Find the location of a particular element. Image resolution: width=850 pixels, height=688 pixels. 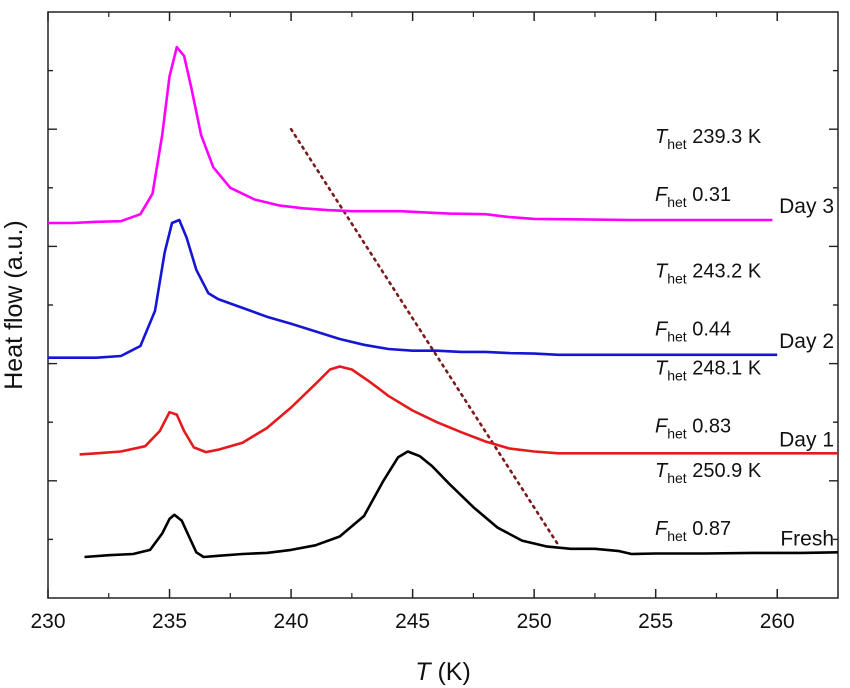

x-tick-label: 235 is located at coordinates (169, 621).